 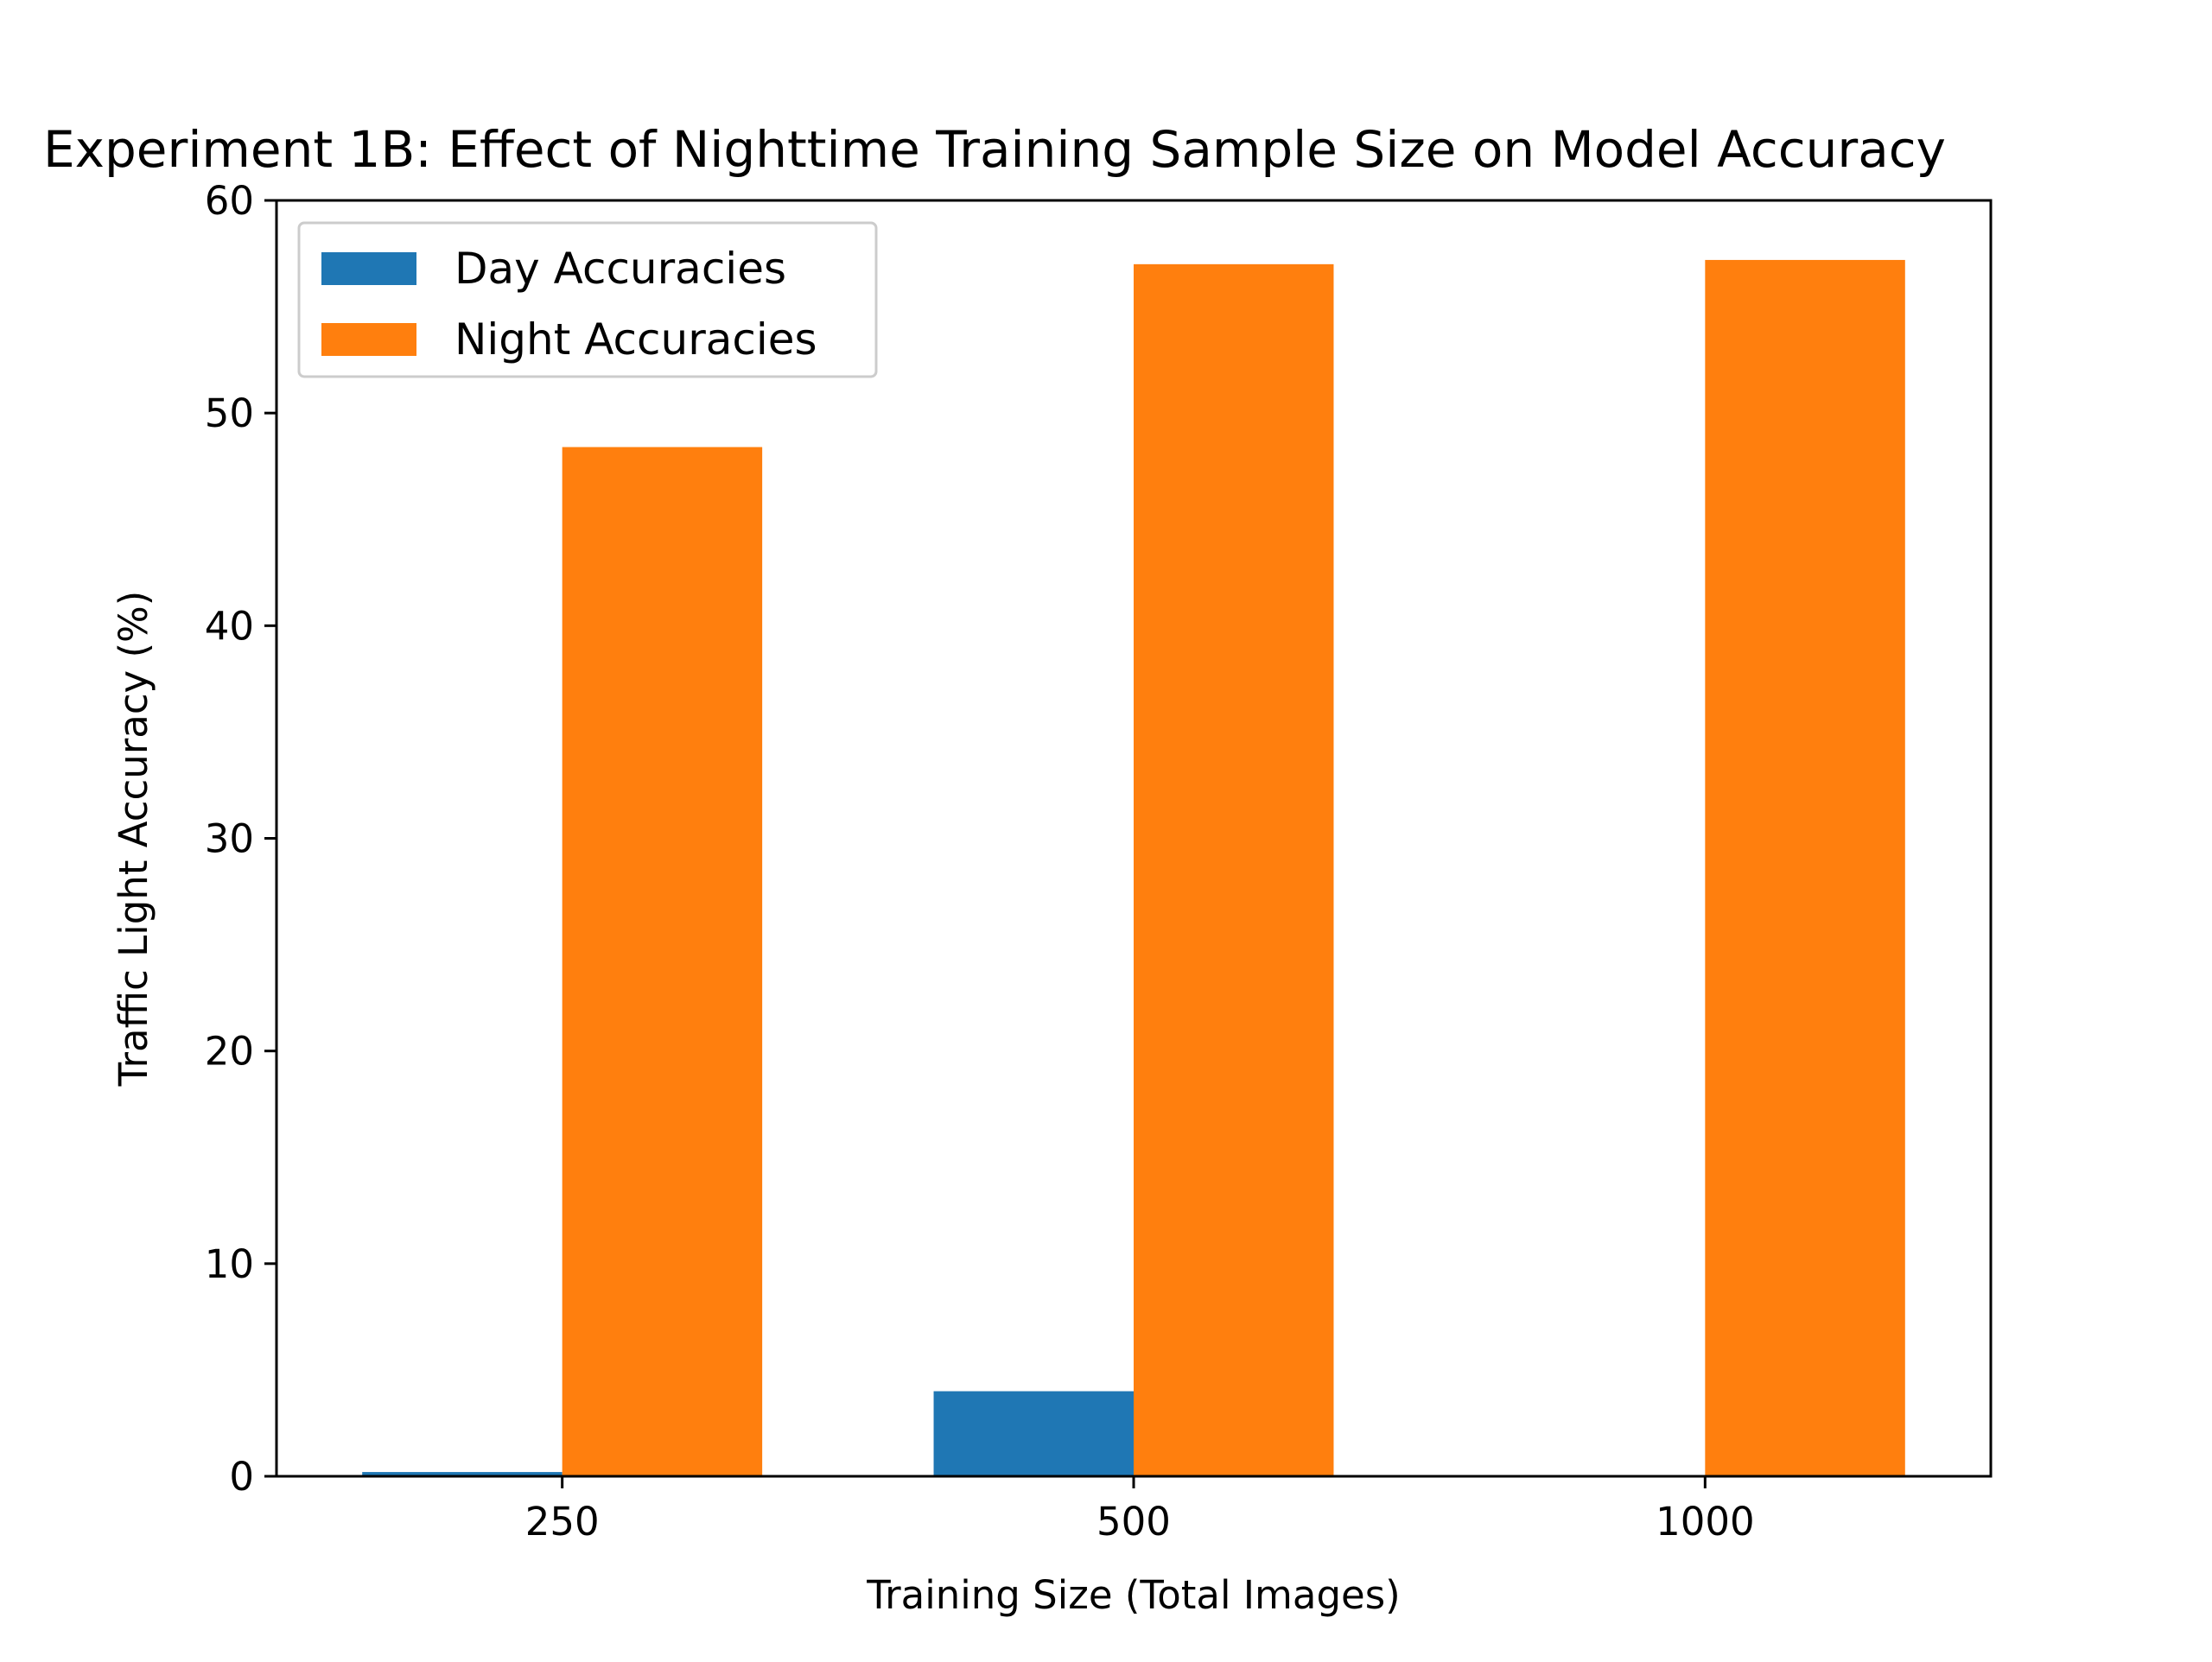 I want to click on legend-label: Day Accuracies, so click(x=620, y=269).